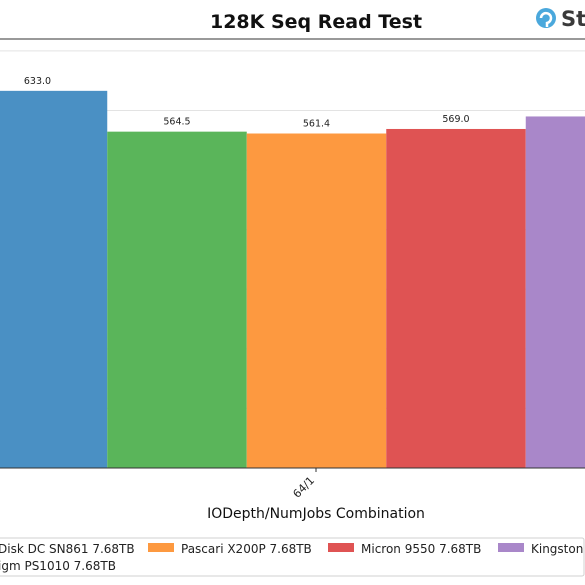 This screenshot has width=585, height=585. What do you see at coordinates (316, 22) in the screenshot?
I see `chart-title: 128K Seq Read Test` at bounding box center [316, 22].